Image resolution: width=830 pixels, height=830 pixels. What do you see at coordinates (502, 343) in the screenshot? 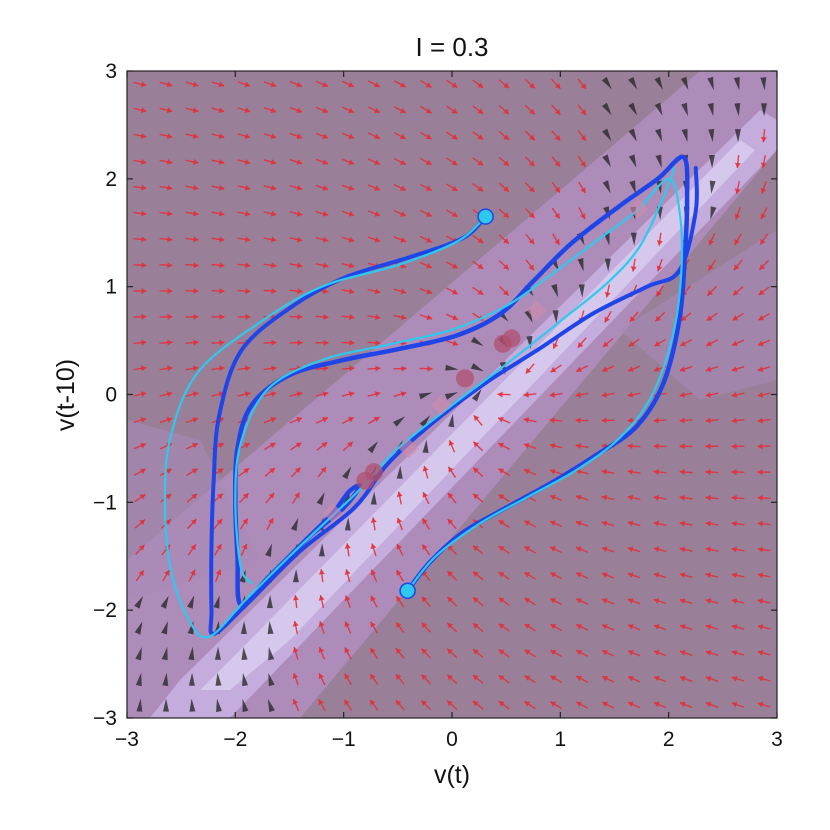
I see `fixed-point-marker` at bounding box center [502, 343].